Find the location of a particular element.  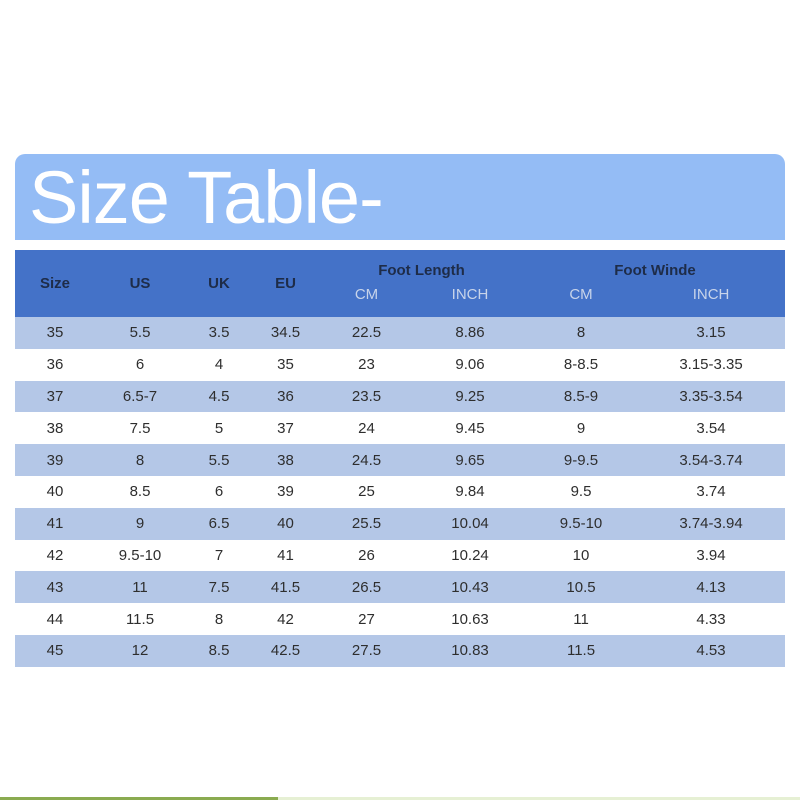

table-cell: 7 is located at coordinates (219, 555).